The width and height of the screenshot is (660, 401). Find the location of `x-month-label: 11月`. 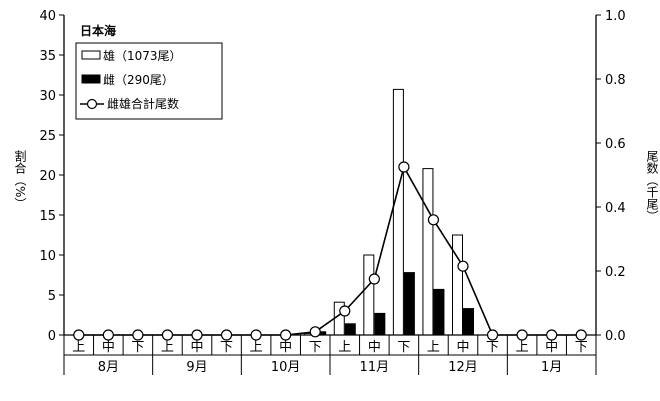

x-month-label: 11月 is located at coordinates (375, 367).